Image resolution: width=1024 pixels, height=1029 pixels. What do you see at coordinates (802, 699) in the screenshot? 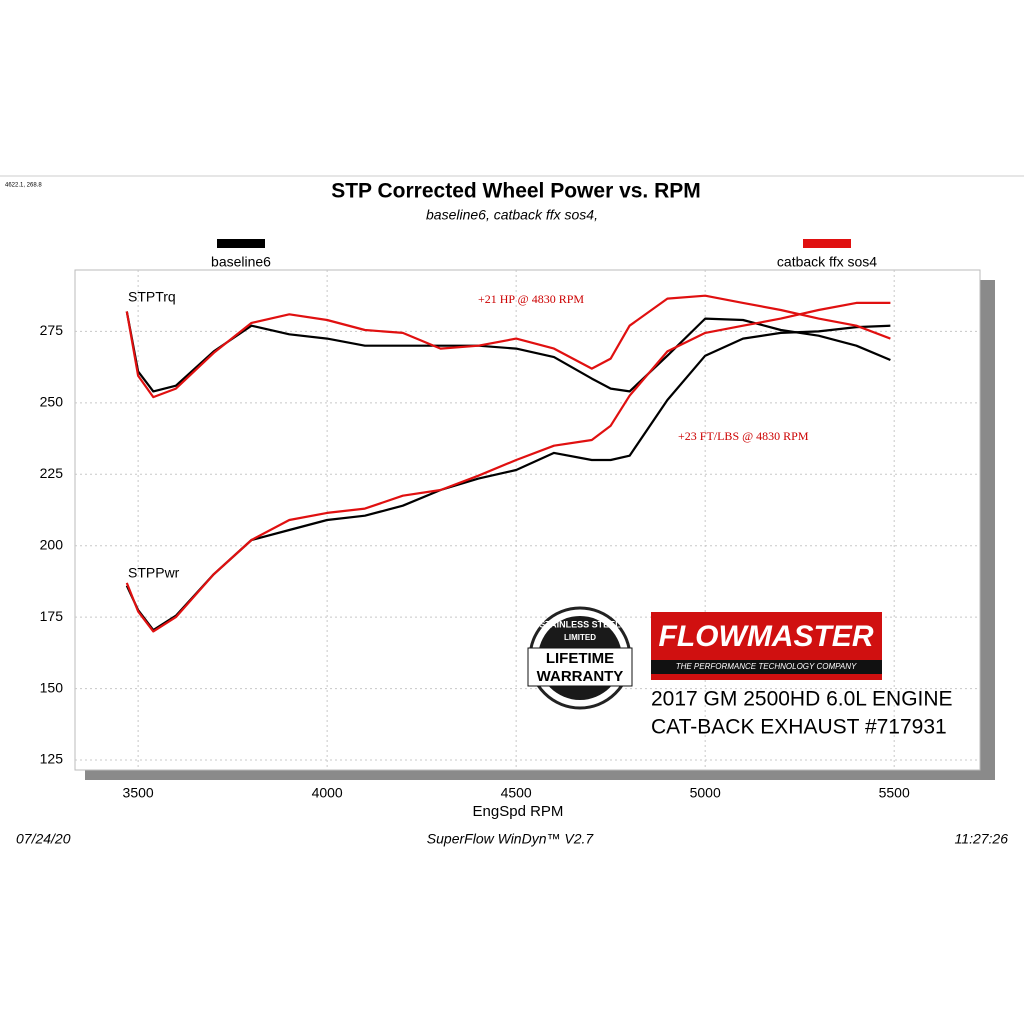
I see `caption: 2017 GM 2500HD 6.0L ENGINE` at bounding box center [802, 699].